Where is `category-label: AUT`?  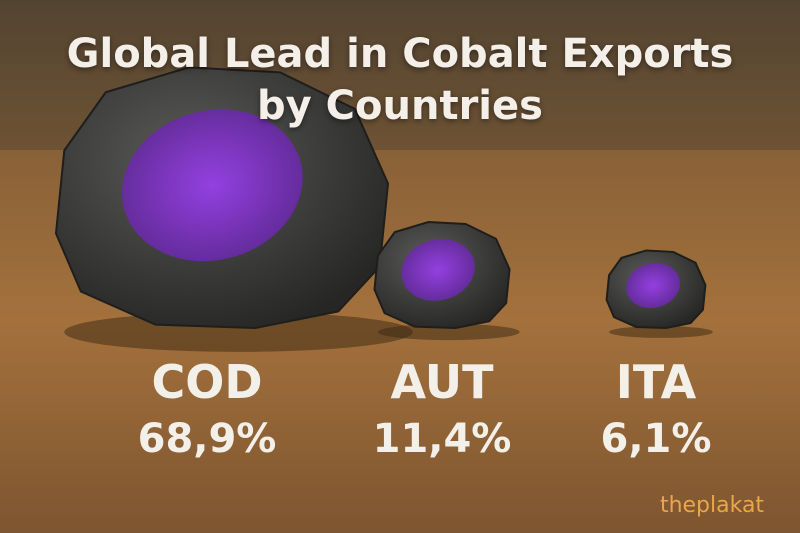 category-label: AUT is located at coordinates (443, 382).